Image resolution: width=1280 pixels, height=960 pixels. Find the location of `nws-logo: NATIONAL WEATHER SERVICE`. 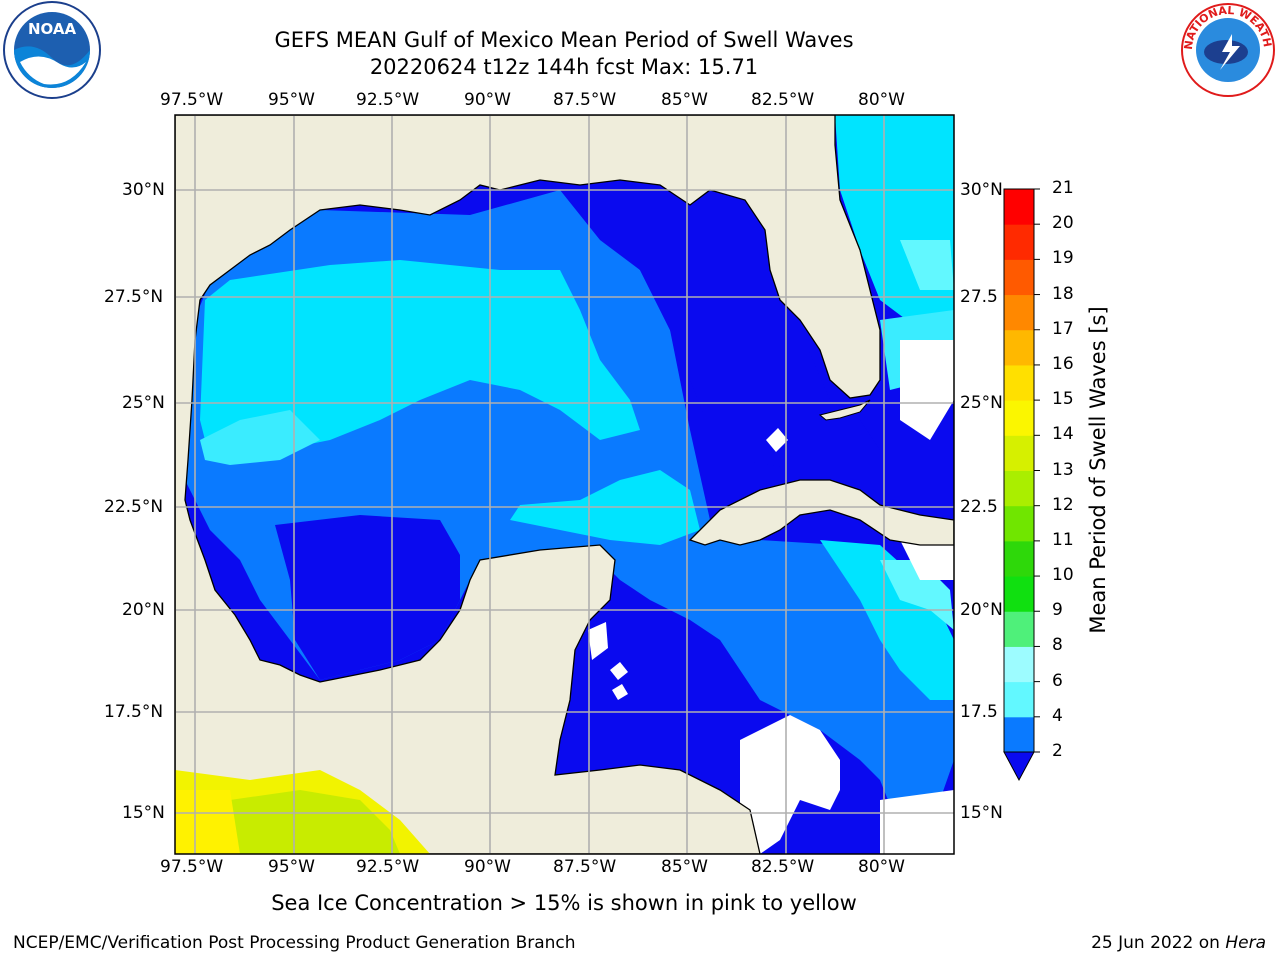

nws-logo: NATIONAL WEATHER SERVICE is located at coordinates (637, 48).